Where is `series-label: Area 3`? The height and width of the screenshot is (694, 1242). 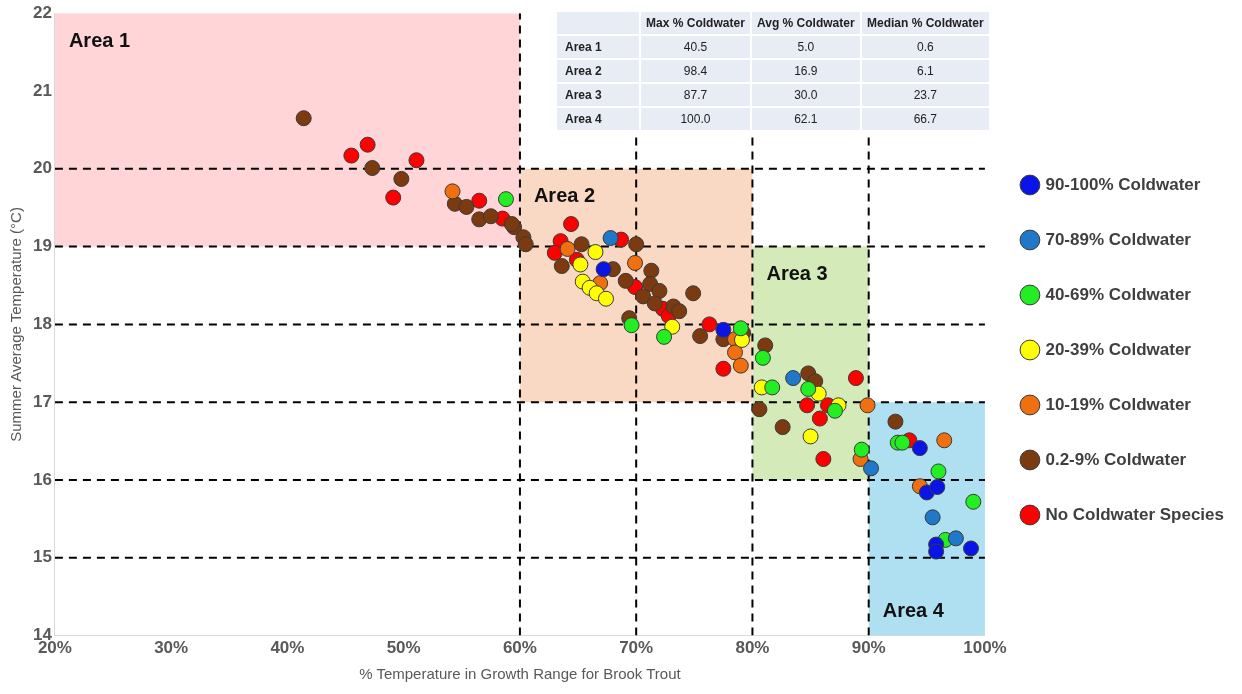
series-label: Area 3 is located at coordinates (797, 273).